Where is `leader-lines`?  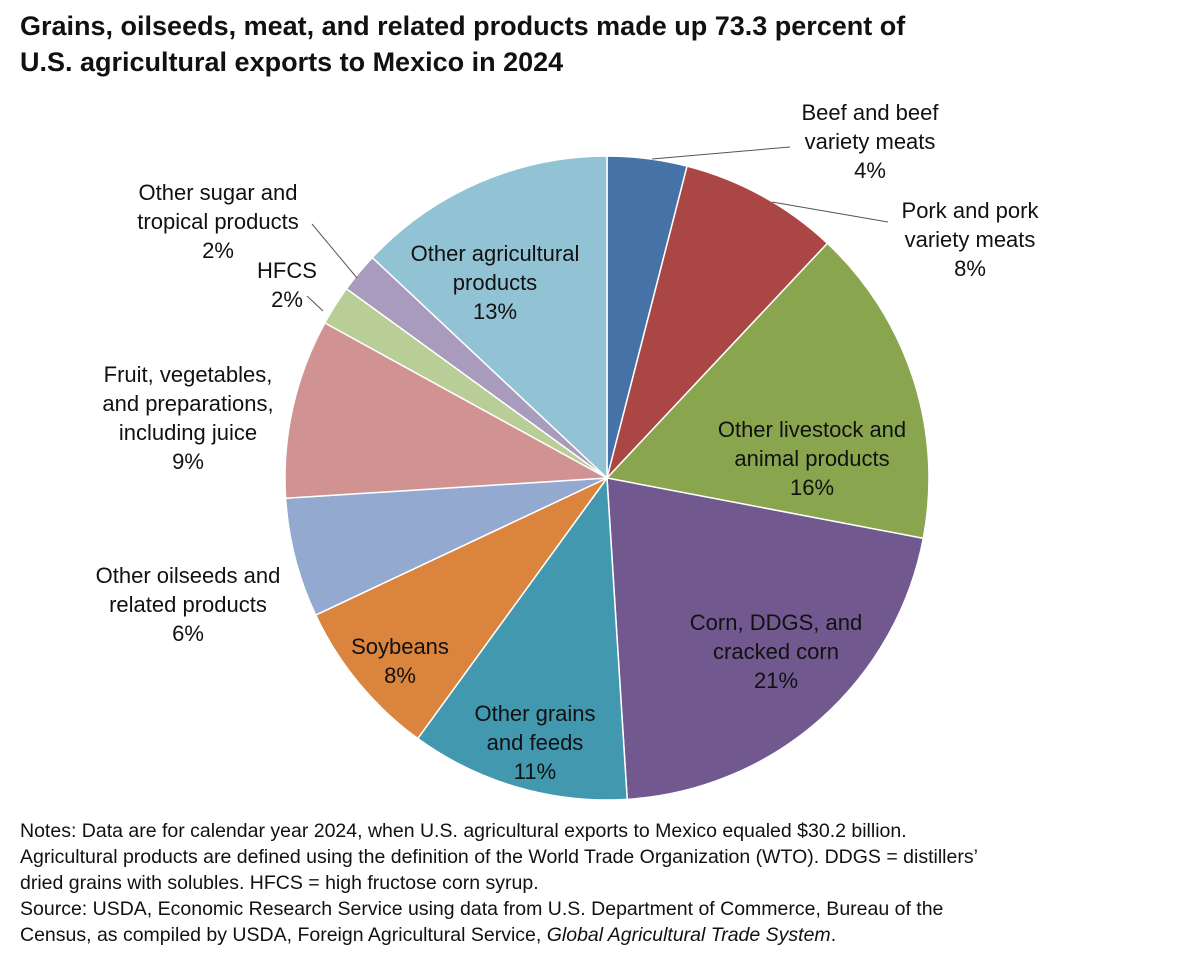
leader-lines is located at coordinates (597, 229).